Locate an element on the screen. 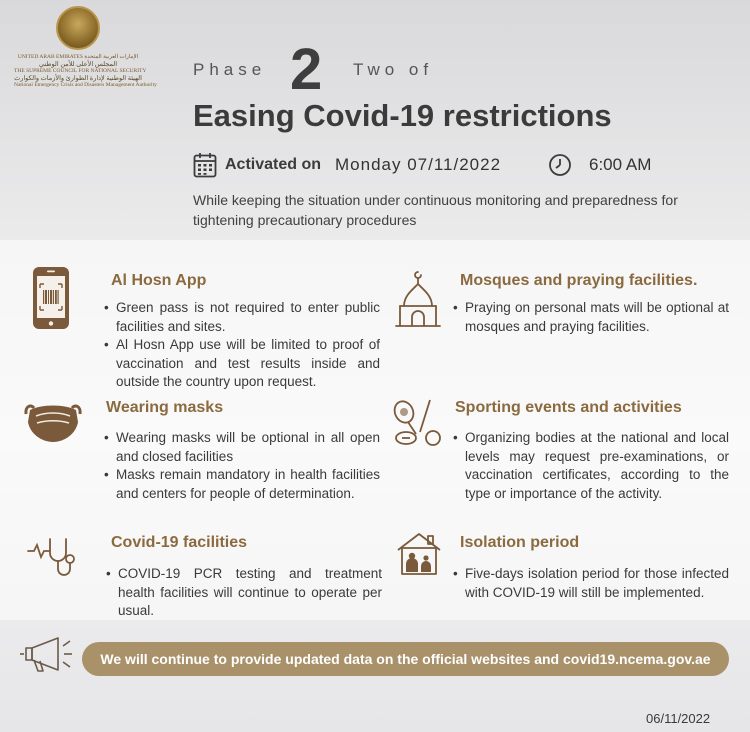 Image resolution: width=750 pixels, height=732 pixels. phase-heading: Phase 2 Two of is located at coordinates (375, 69).